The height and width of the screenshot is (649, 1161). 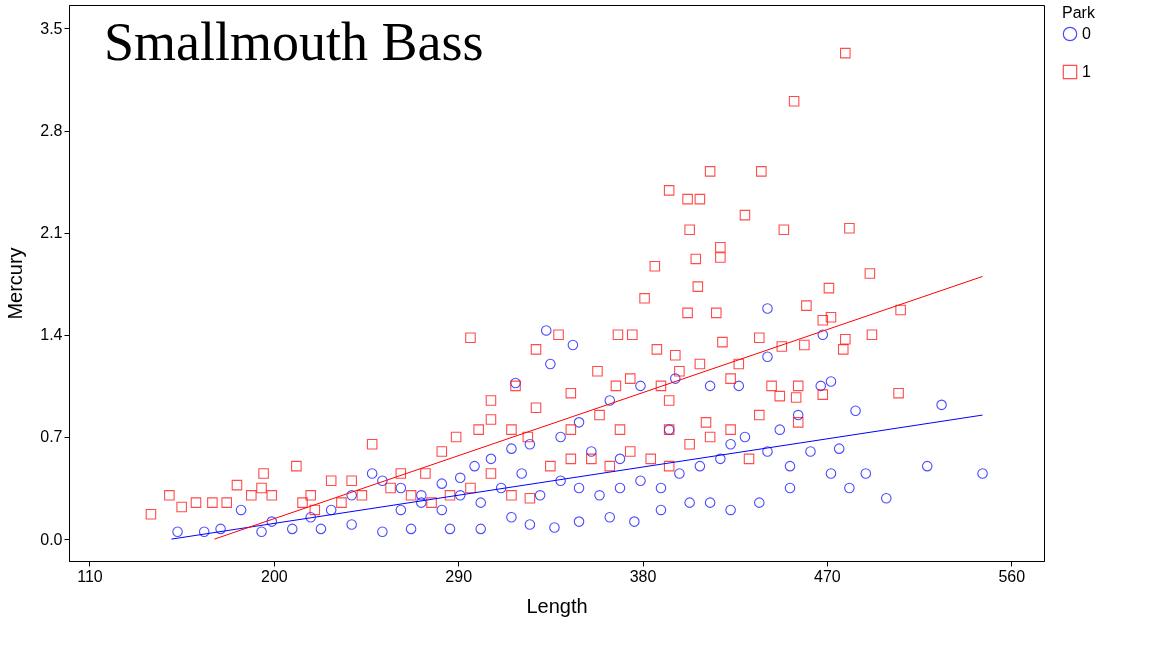 What do you see at coordinates (51, 539) in the screenshot?
I see `y-tick-label: 0.0` at bounding box center [51, 539].